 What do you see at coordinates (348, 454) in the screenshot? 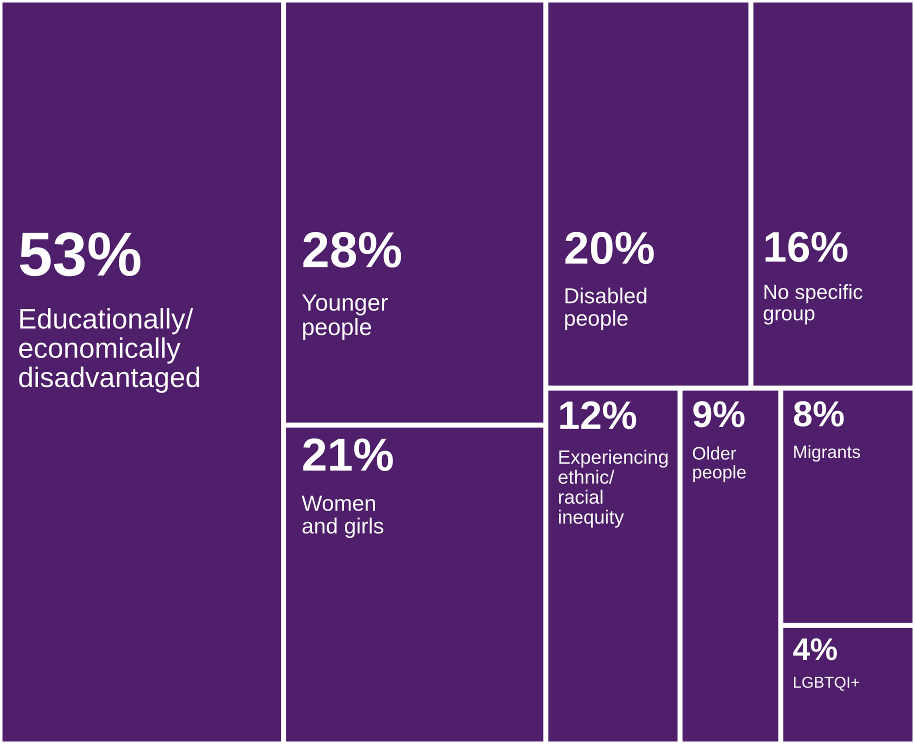
I see `data-label: 21%` at bounding box center [348, 454].